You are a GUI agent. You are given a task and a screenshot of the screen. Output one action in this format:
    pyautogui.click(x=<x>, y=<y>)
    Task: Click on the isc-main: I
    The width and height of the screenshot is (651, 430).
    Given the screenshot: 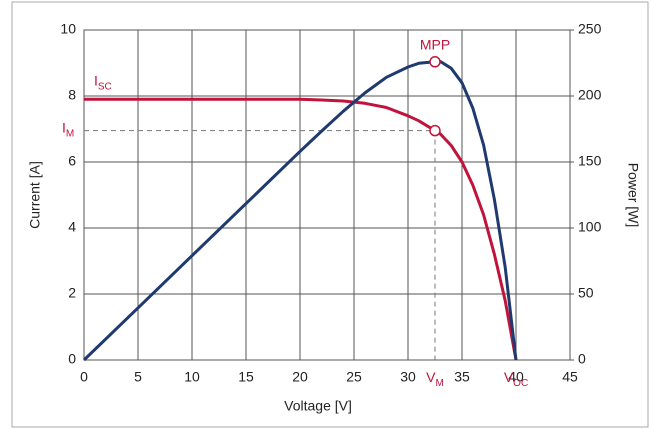 What is the action you would take?
    pyautogui.click(x=96, y=80)
    